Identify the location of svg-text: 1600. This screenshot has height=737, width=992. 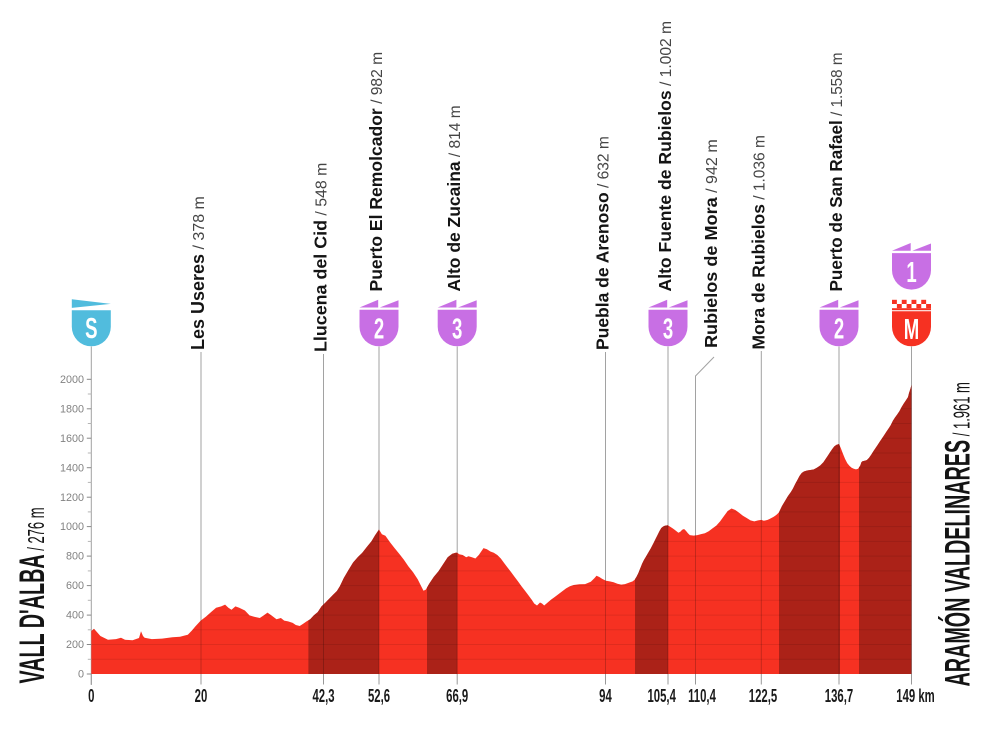
(72, 439).